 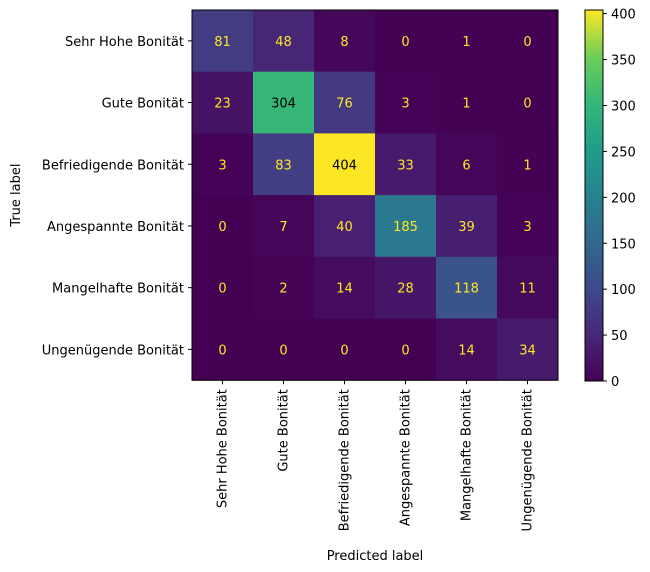 I want to click on x-tick-label: Angespannte Bonität, so click(x=406, y=457).